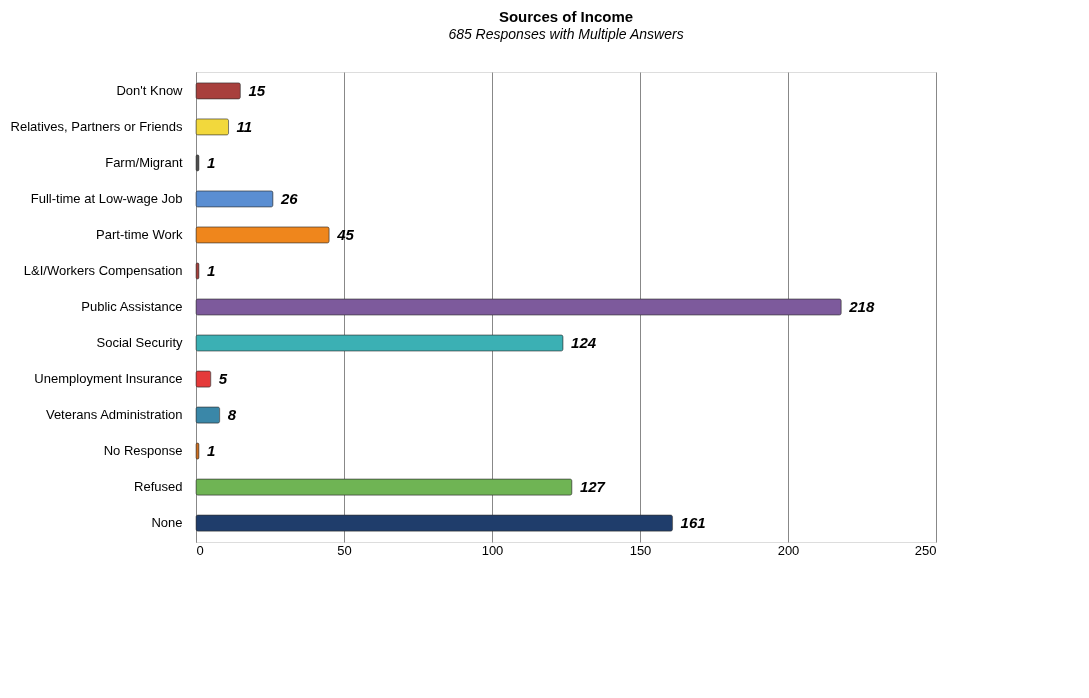  Describe the element at coordinates (150, 90) in the screenshot. I see `y-tick-label: Don't Know` at that location.